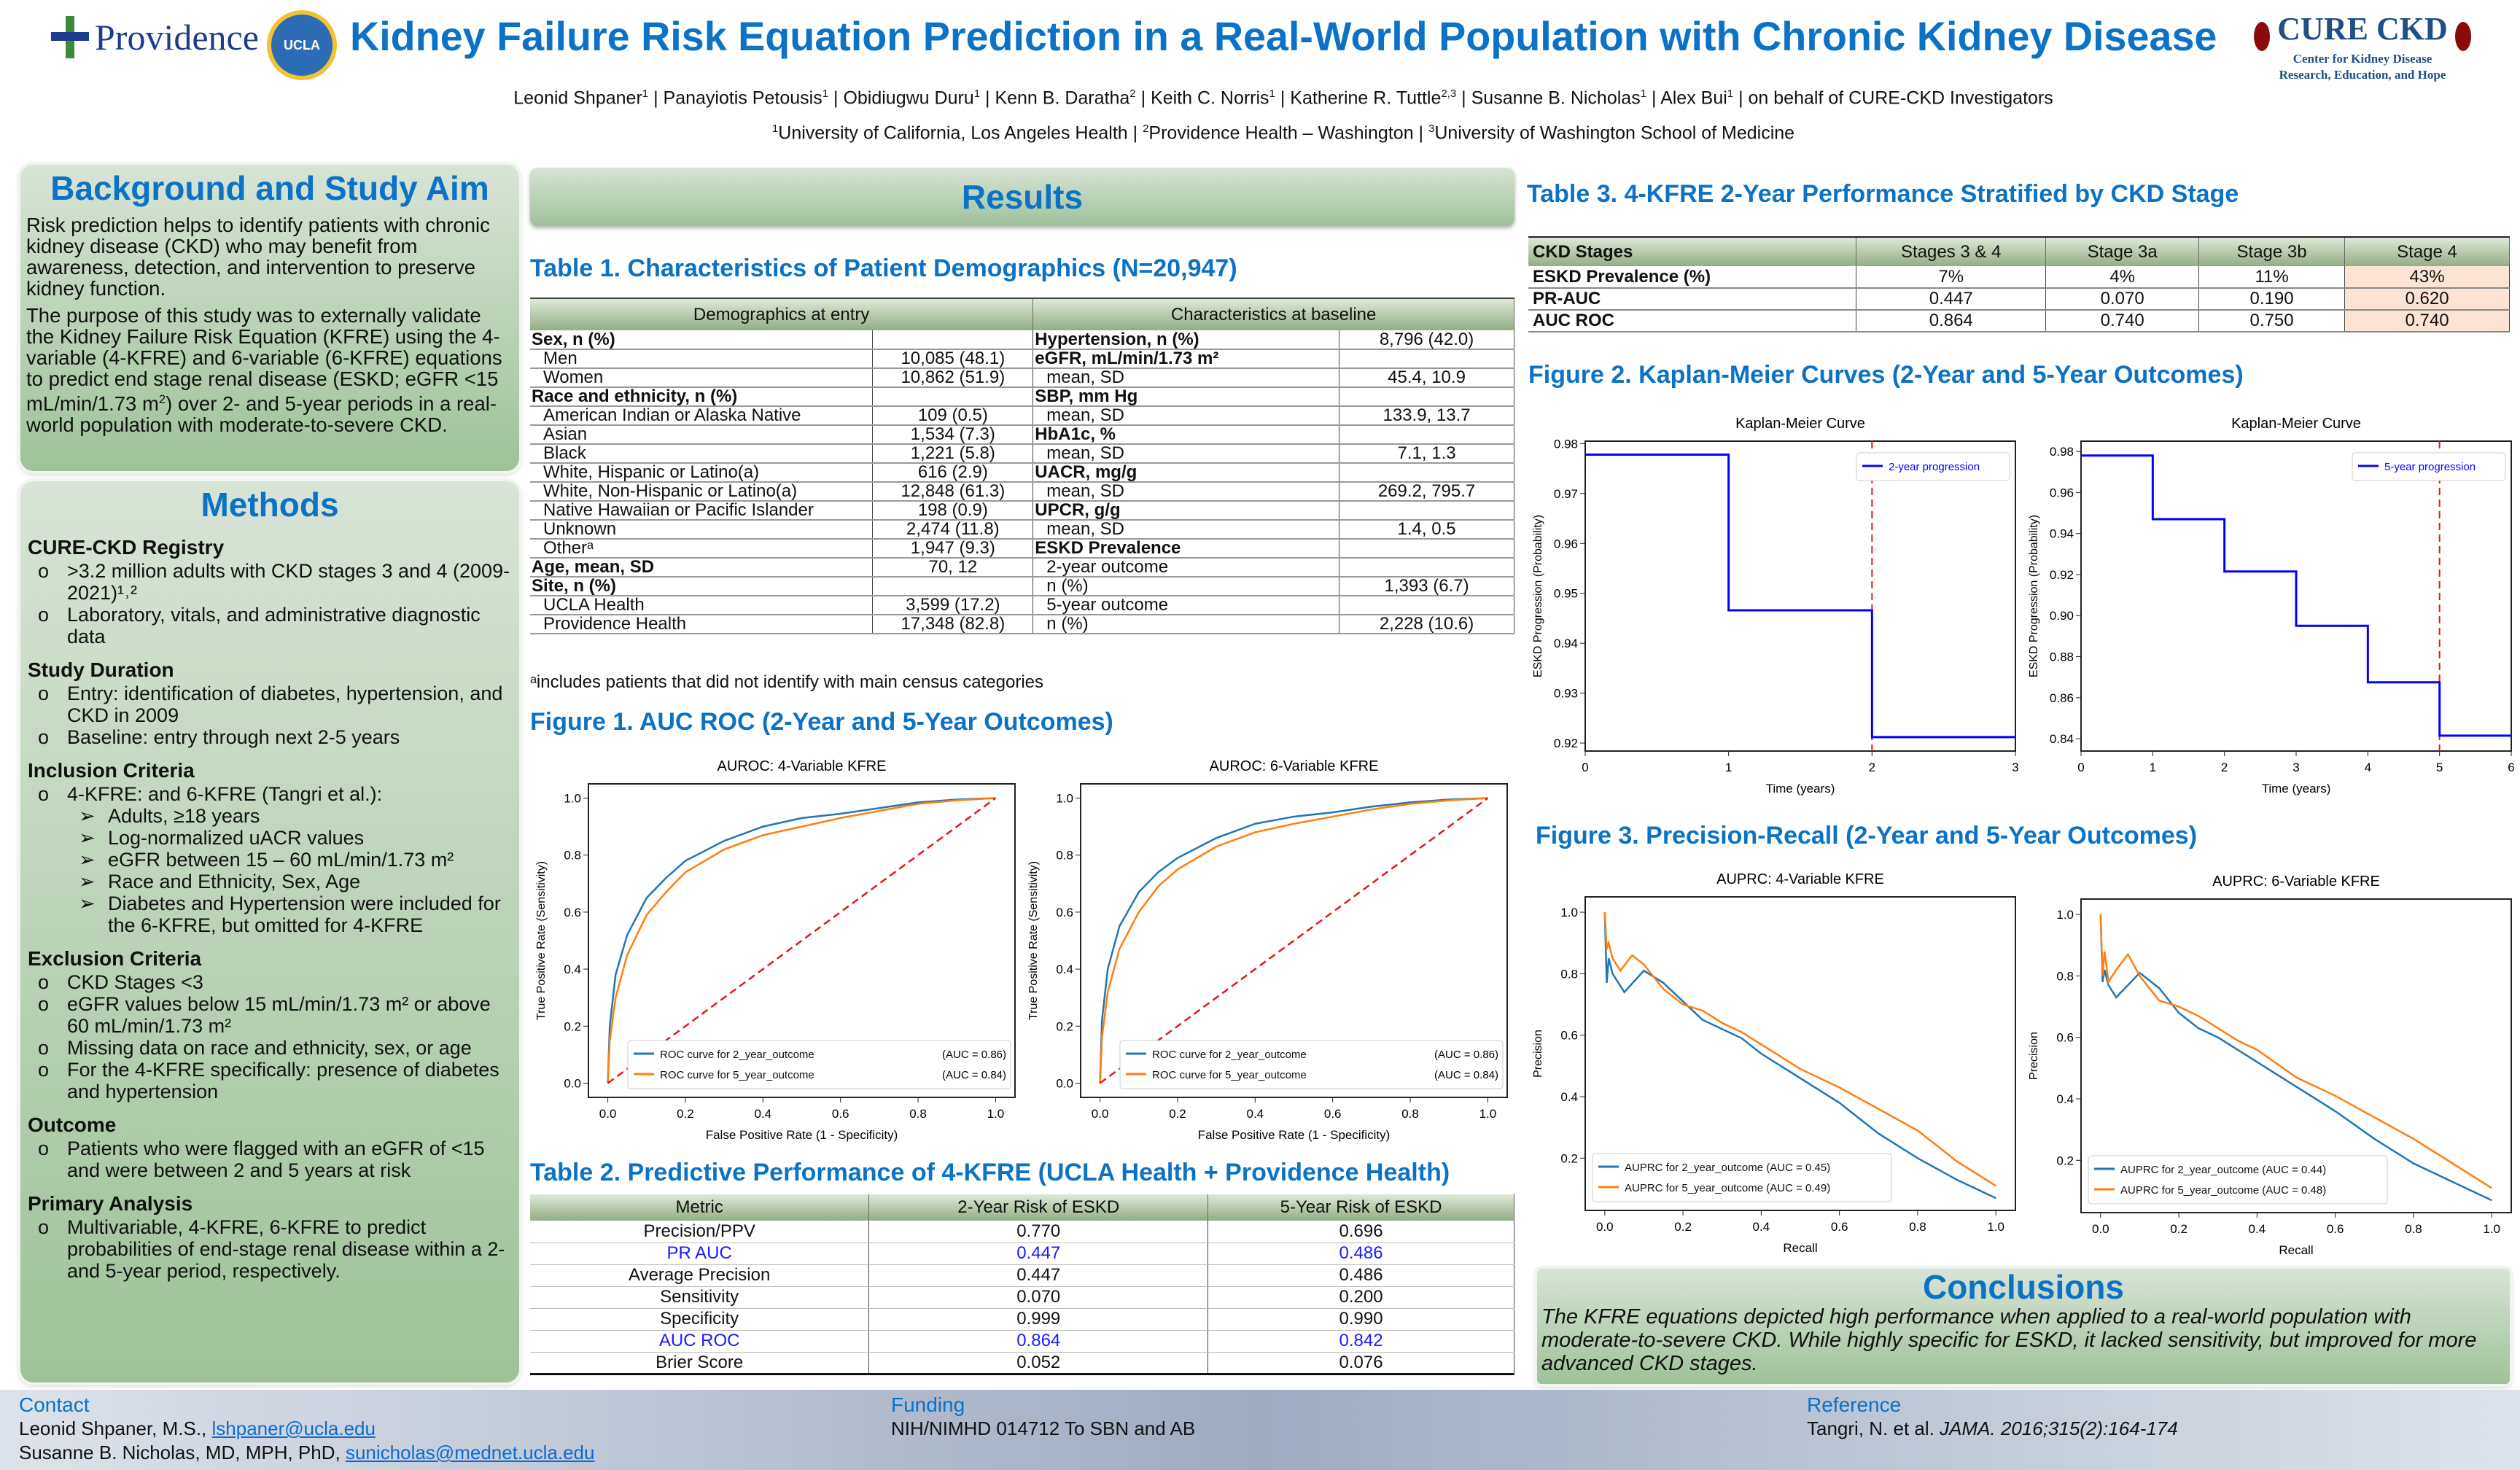 The height and width of the screenshot is (1470, 2520). Describe the element at coordinates (2272, 251) in the screenshot. I see `table3-header: Stage 3b` at that location.